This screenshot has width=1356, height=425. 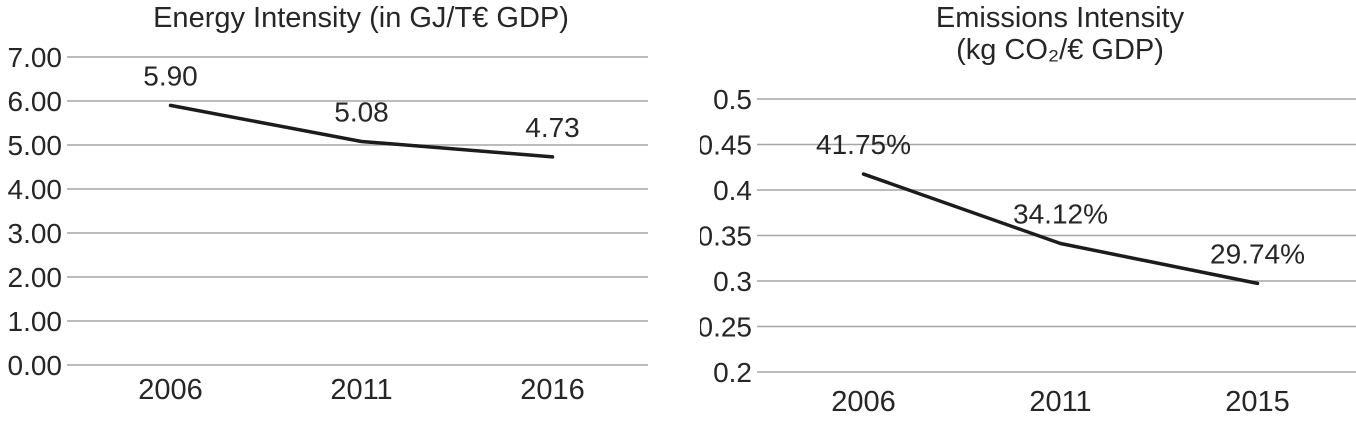 I want to click on data-label: 4.73, so click(x=552, y=127).